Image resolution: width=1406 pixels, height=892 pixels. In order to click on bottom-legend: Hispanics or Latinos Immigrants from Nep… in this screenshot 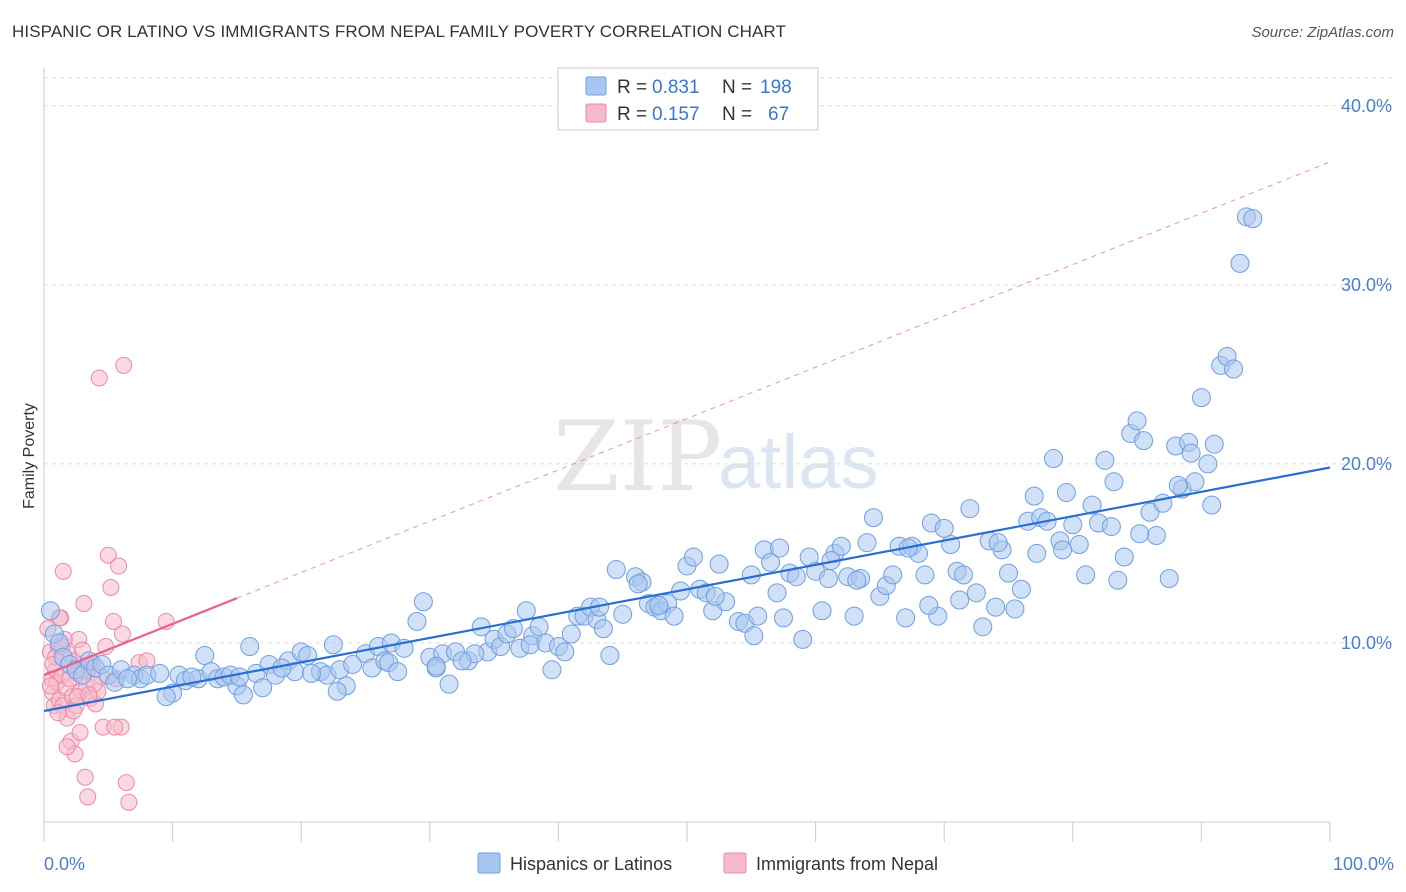, I will do `click(707, 863)`.